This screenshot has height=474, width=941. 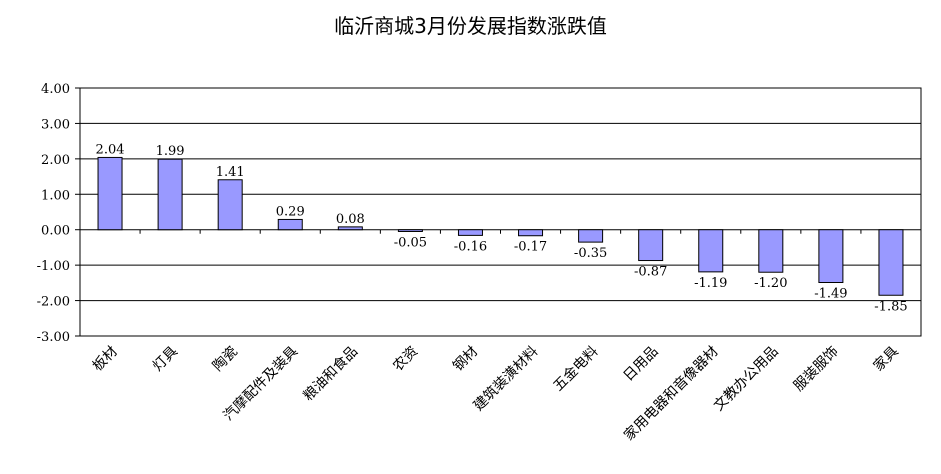 I want to click on data-label: 1.41, so click(x=230, y=172).